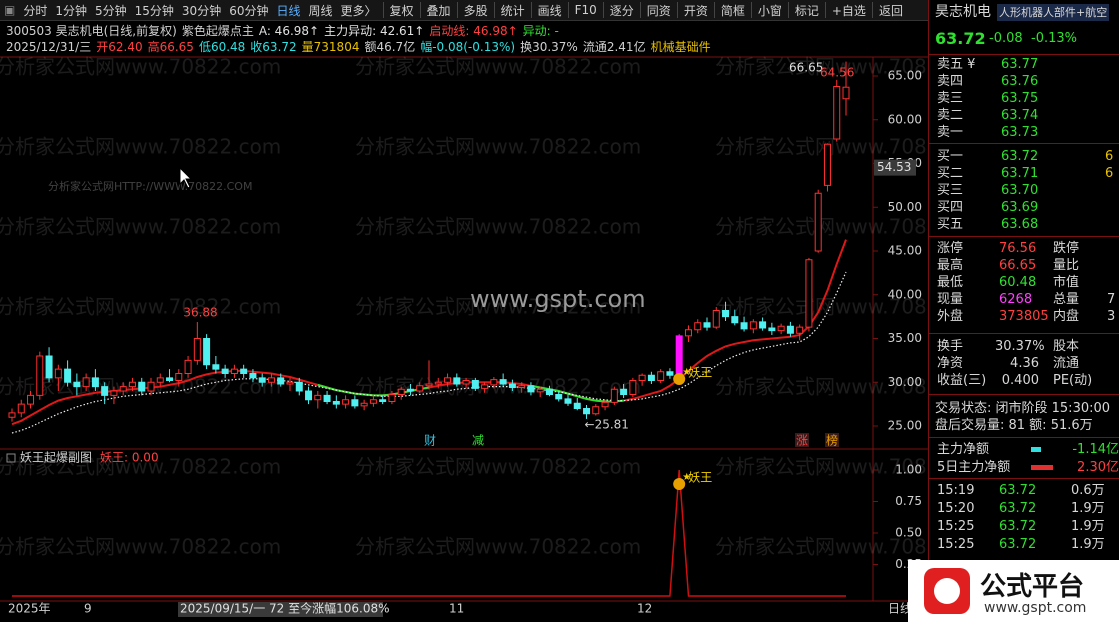 This screenshot has height=622, width=1119. I want to click on panel-cell: -1.14亿, so click(1095, 449).